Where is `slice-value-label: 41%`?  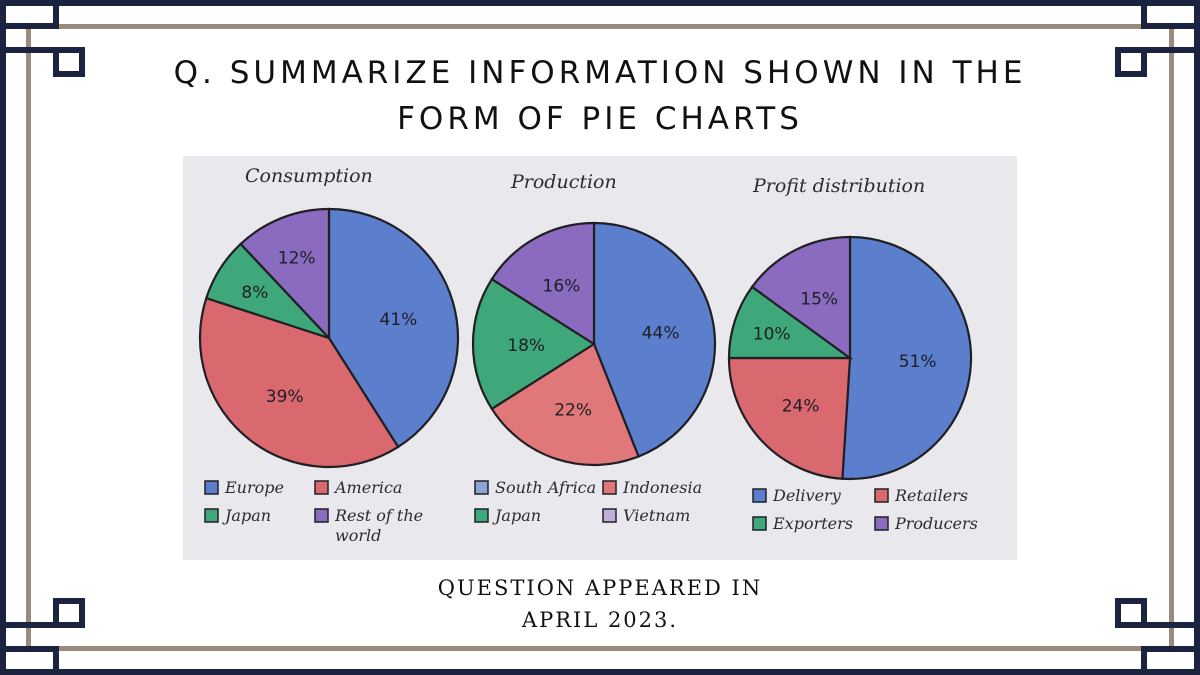 slice-value-label: 41% is located at coordinates (399, 320).